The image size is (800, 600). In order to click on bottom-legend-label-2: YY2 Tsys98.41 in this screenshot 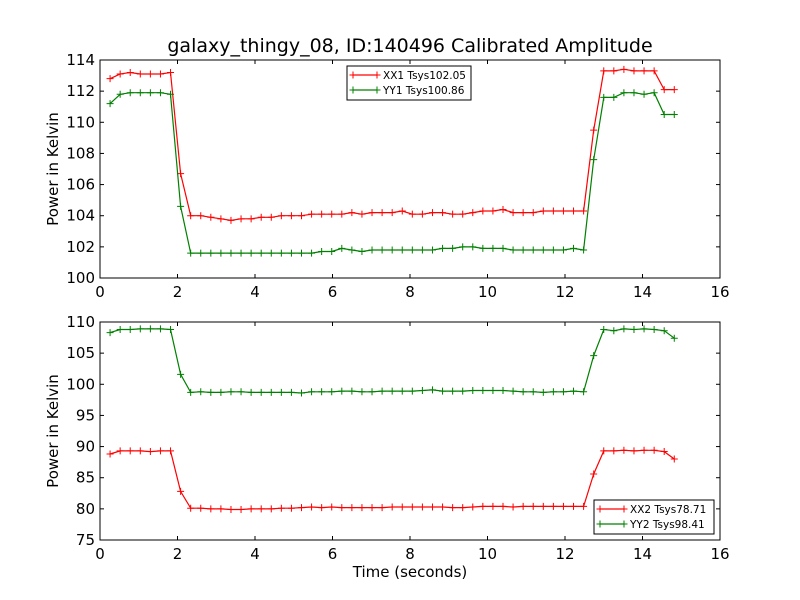, I will do `click(667, 525)`.